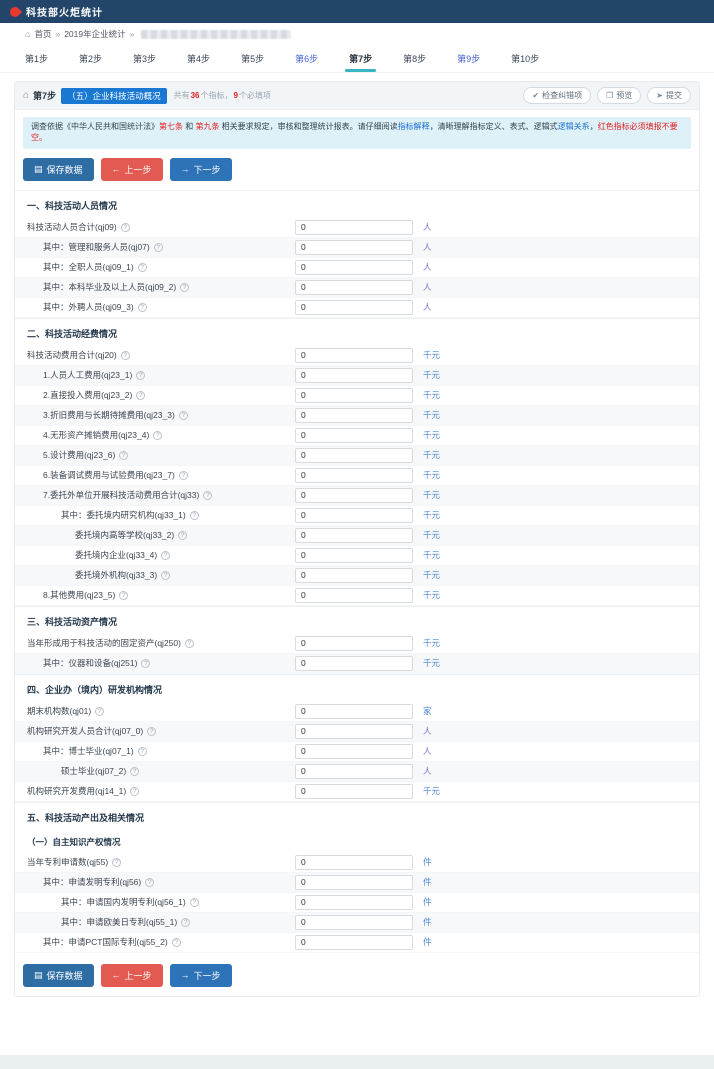  I want to click on field-label: 2.直接投入费用(qj23_2), so click(88, 395).